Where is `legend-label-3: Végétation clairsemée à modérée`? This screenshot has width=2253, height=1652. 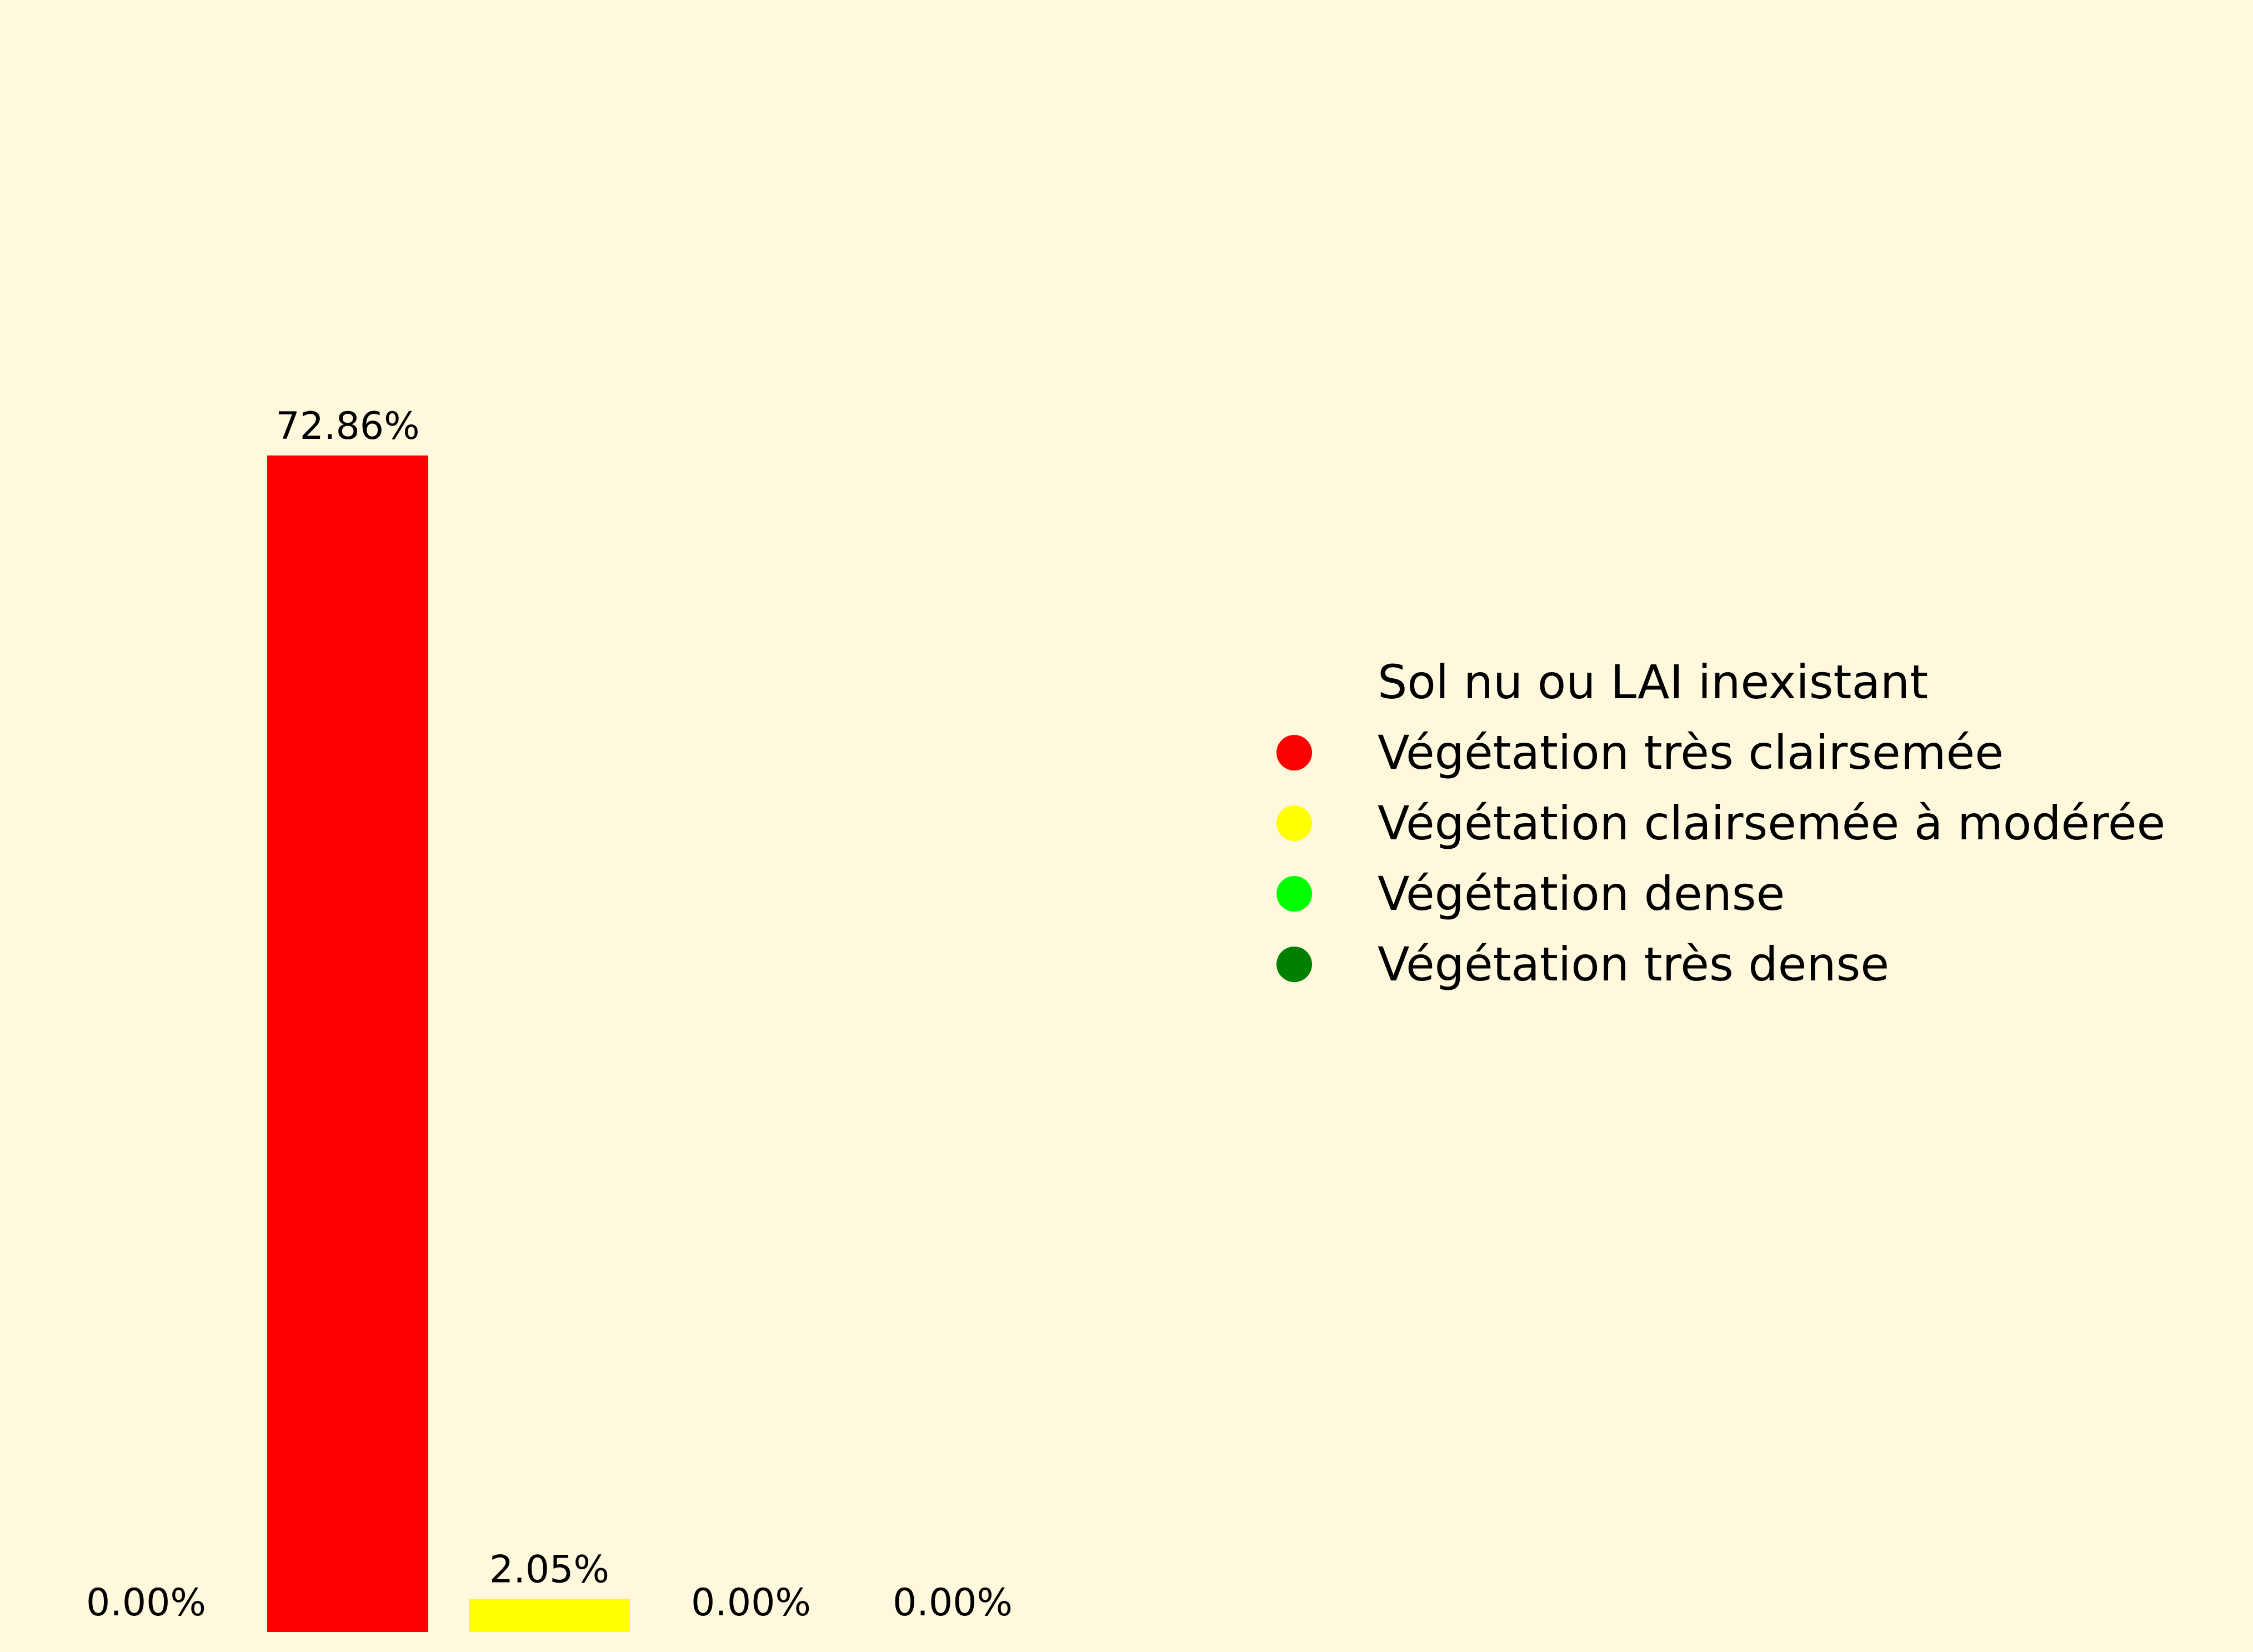 legend-label-3: Végétation clairsemée à modérée is located at coordinates (1771, 823).